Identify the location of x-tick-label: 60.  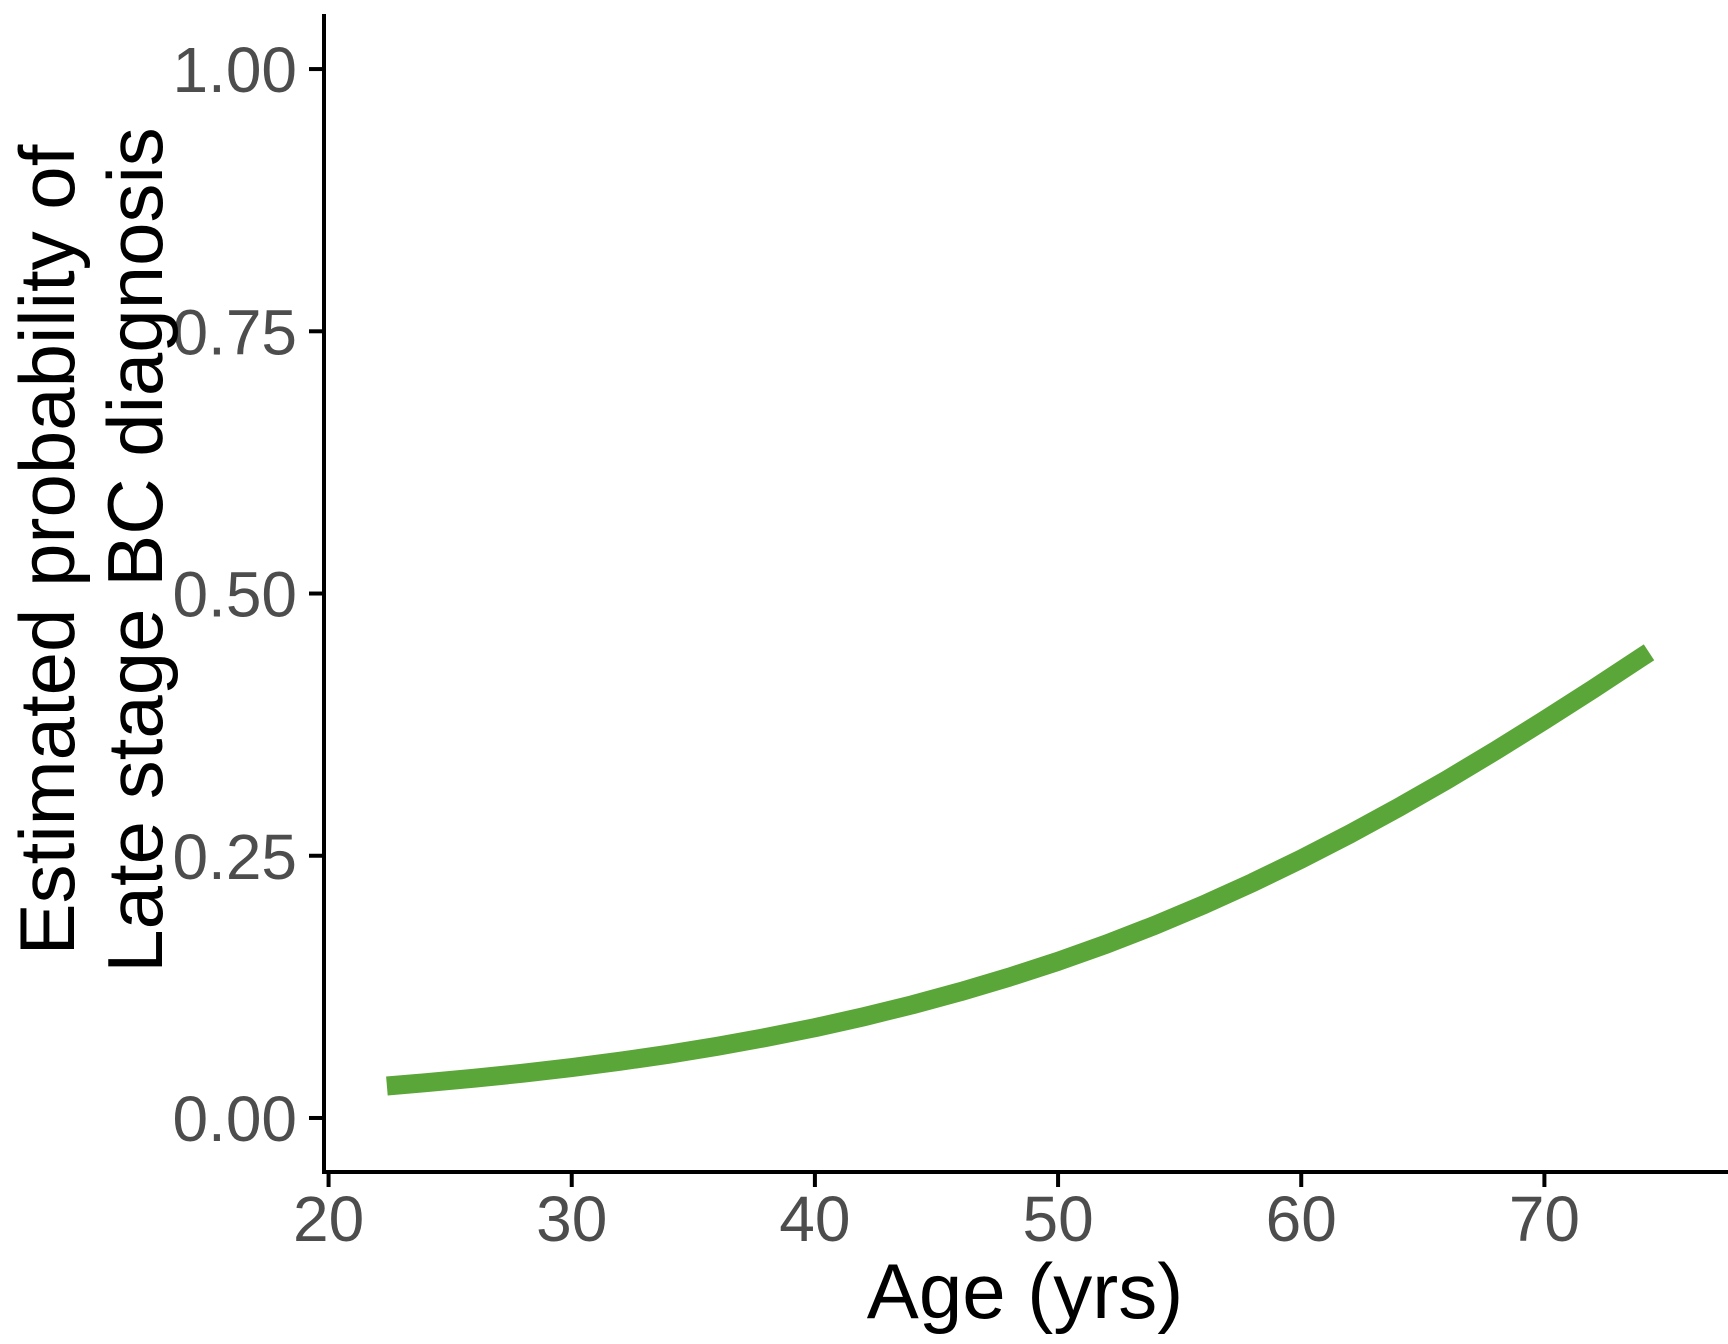
(1301, 1219).